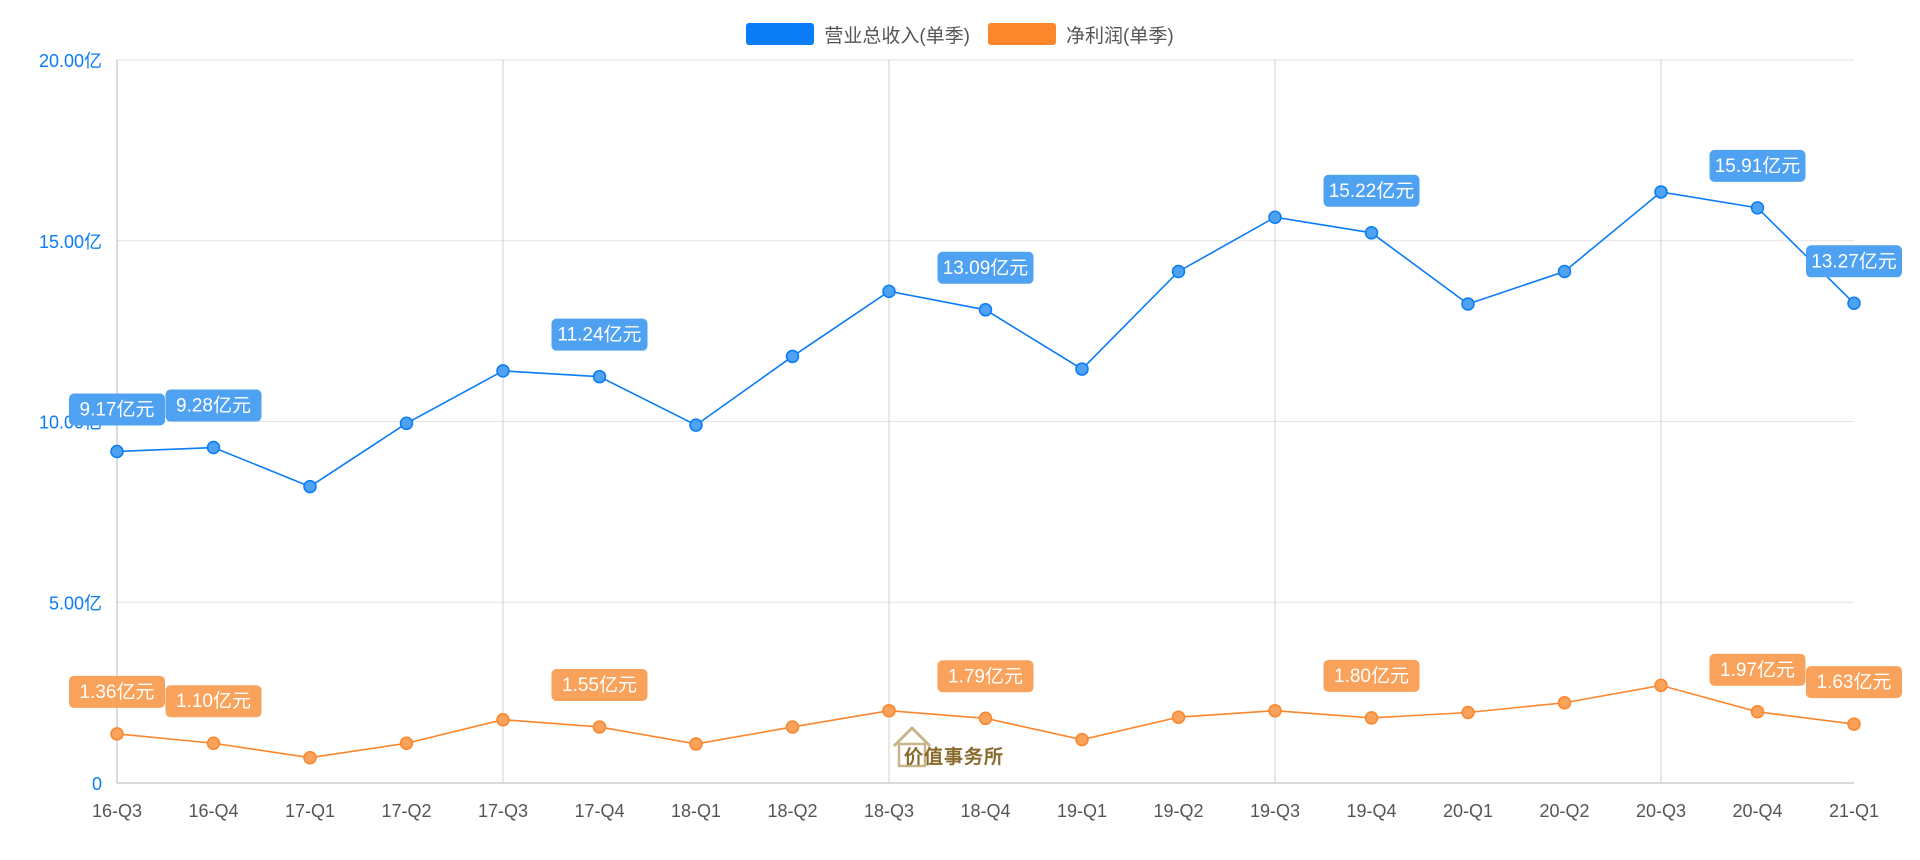 This screenshot has height=860, width=1920. I want to click on x-tick-label: 19-Q2, so click(1178, 811).